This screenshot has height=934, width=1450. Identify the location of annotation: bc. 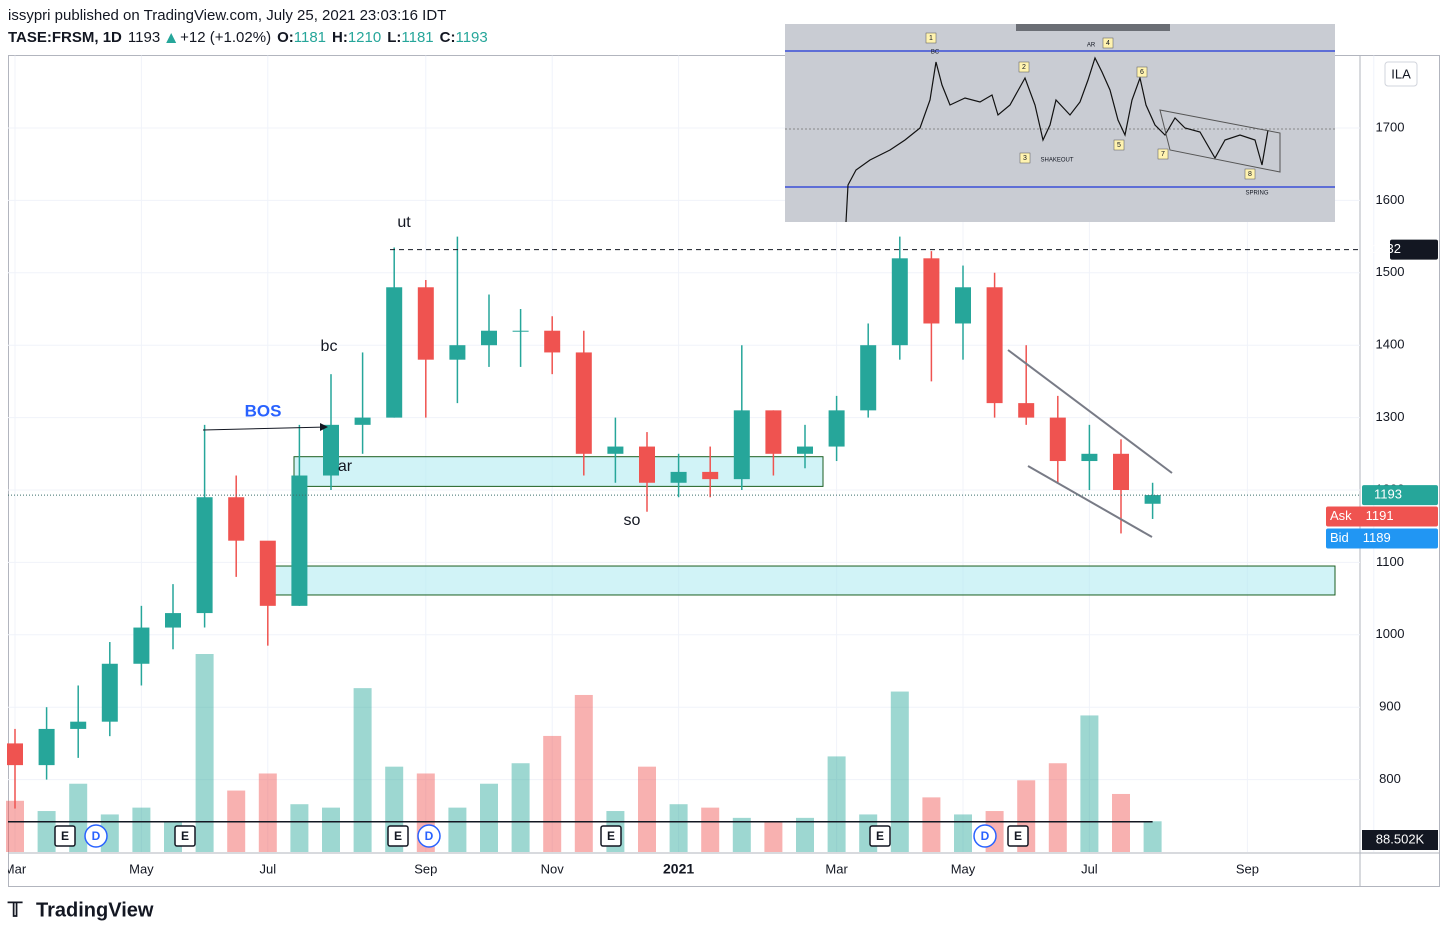
(329, 346).